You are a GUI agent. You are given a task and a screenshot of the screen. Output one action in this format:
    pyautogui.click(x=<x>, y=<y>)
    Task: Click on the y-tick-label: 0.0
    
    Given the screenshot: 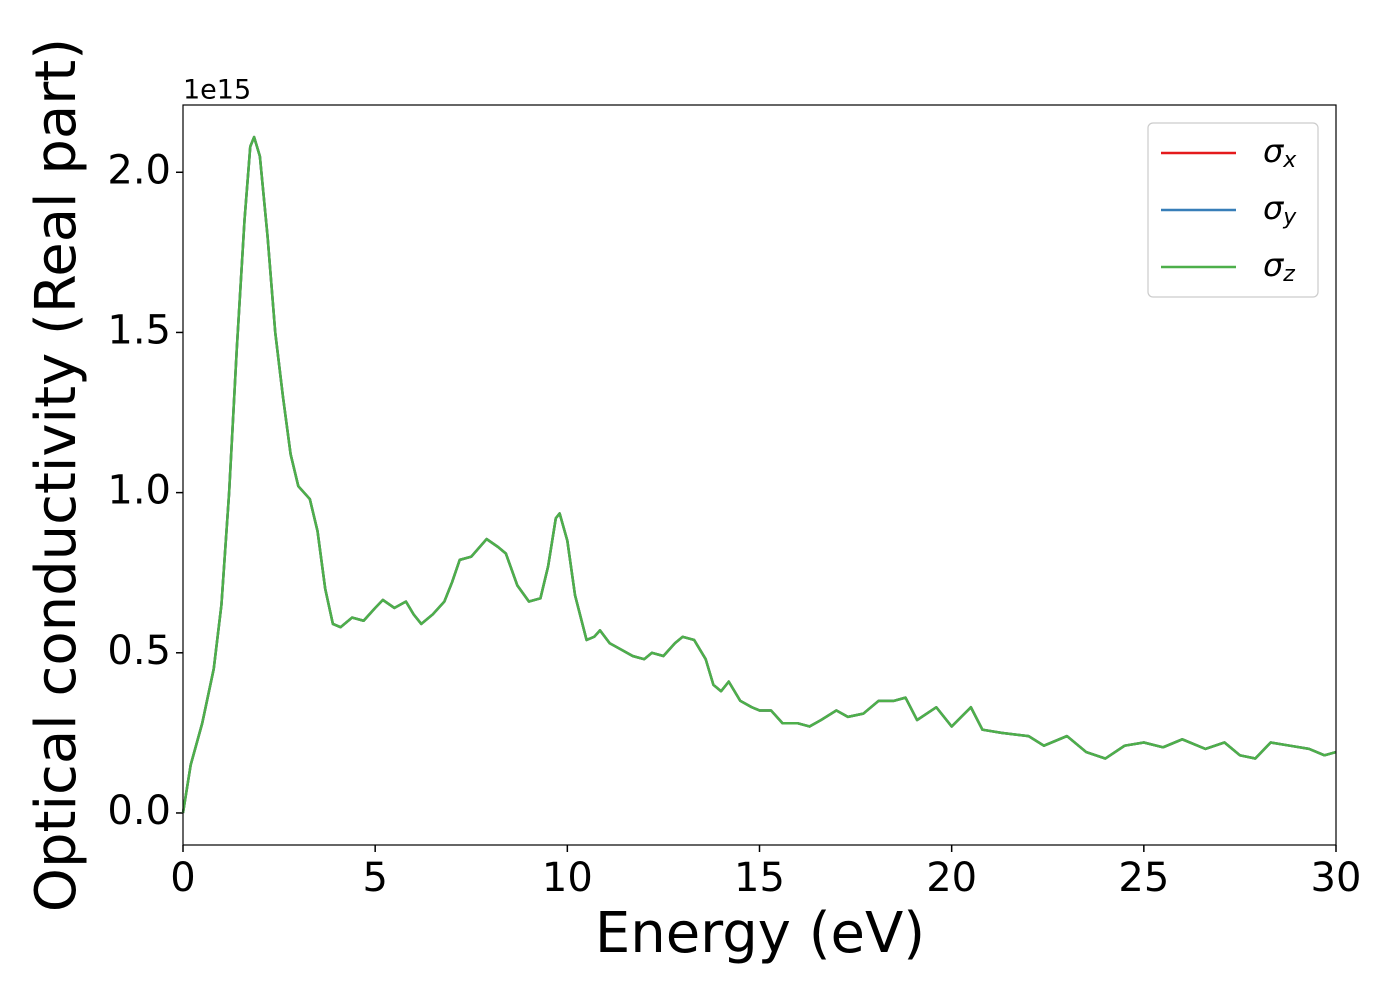 What is the action you would take?
    pyautogui.click(x=139, y=811)
    